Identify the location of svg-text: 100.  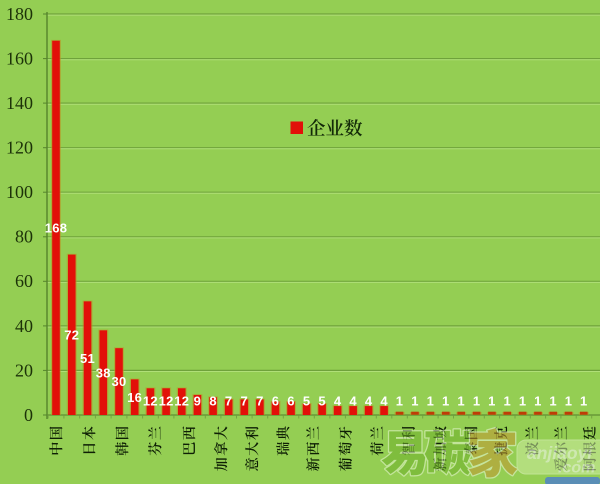
(19, 192).